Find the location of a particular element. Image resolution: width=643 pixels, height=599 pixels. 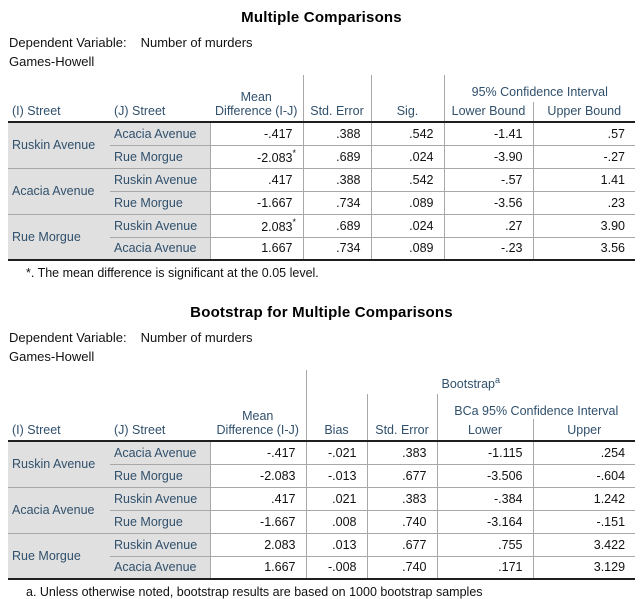

table1-dependent-variable-value: Number of murders is located at coordinates (196, 42).